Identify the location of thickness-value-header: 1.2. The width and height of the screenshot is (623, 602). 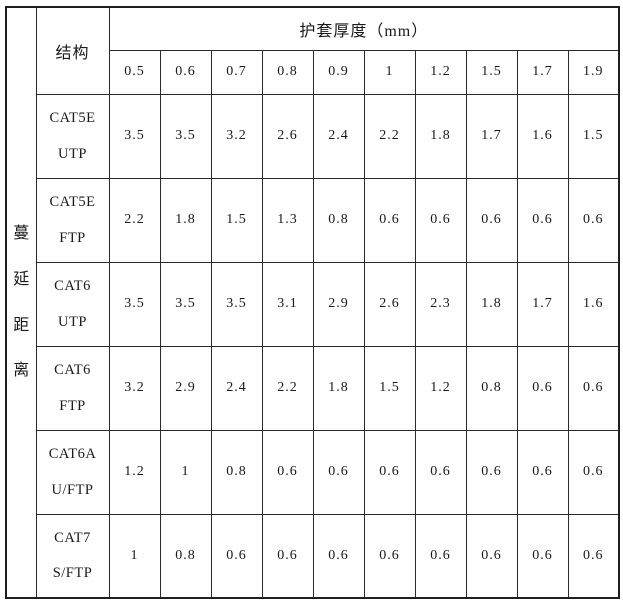
(440, 72).